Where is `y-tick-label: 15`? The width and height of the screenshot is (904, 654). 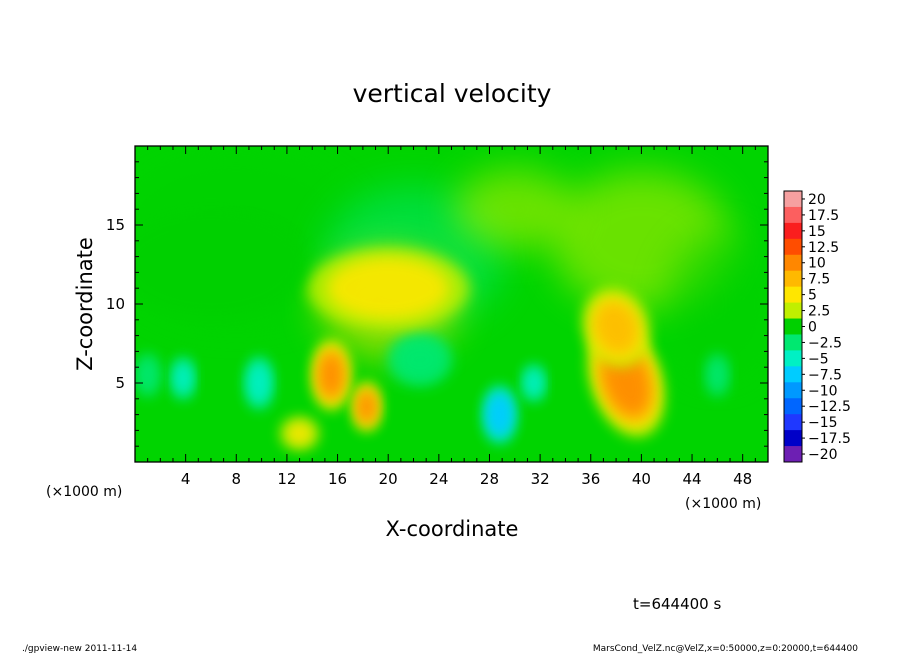
y-tick-label: 15 is located at coordinates (115, 225).